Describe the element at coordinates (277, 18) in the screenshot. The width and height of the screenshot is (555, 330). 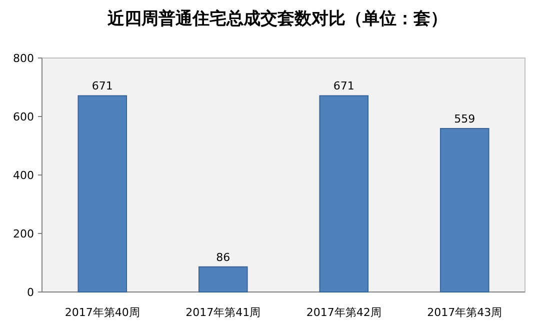
I see `chart-title: 近四周普通住宅总成交套数对比（单位：套）` at that location.